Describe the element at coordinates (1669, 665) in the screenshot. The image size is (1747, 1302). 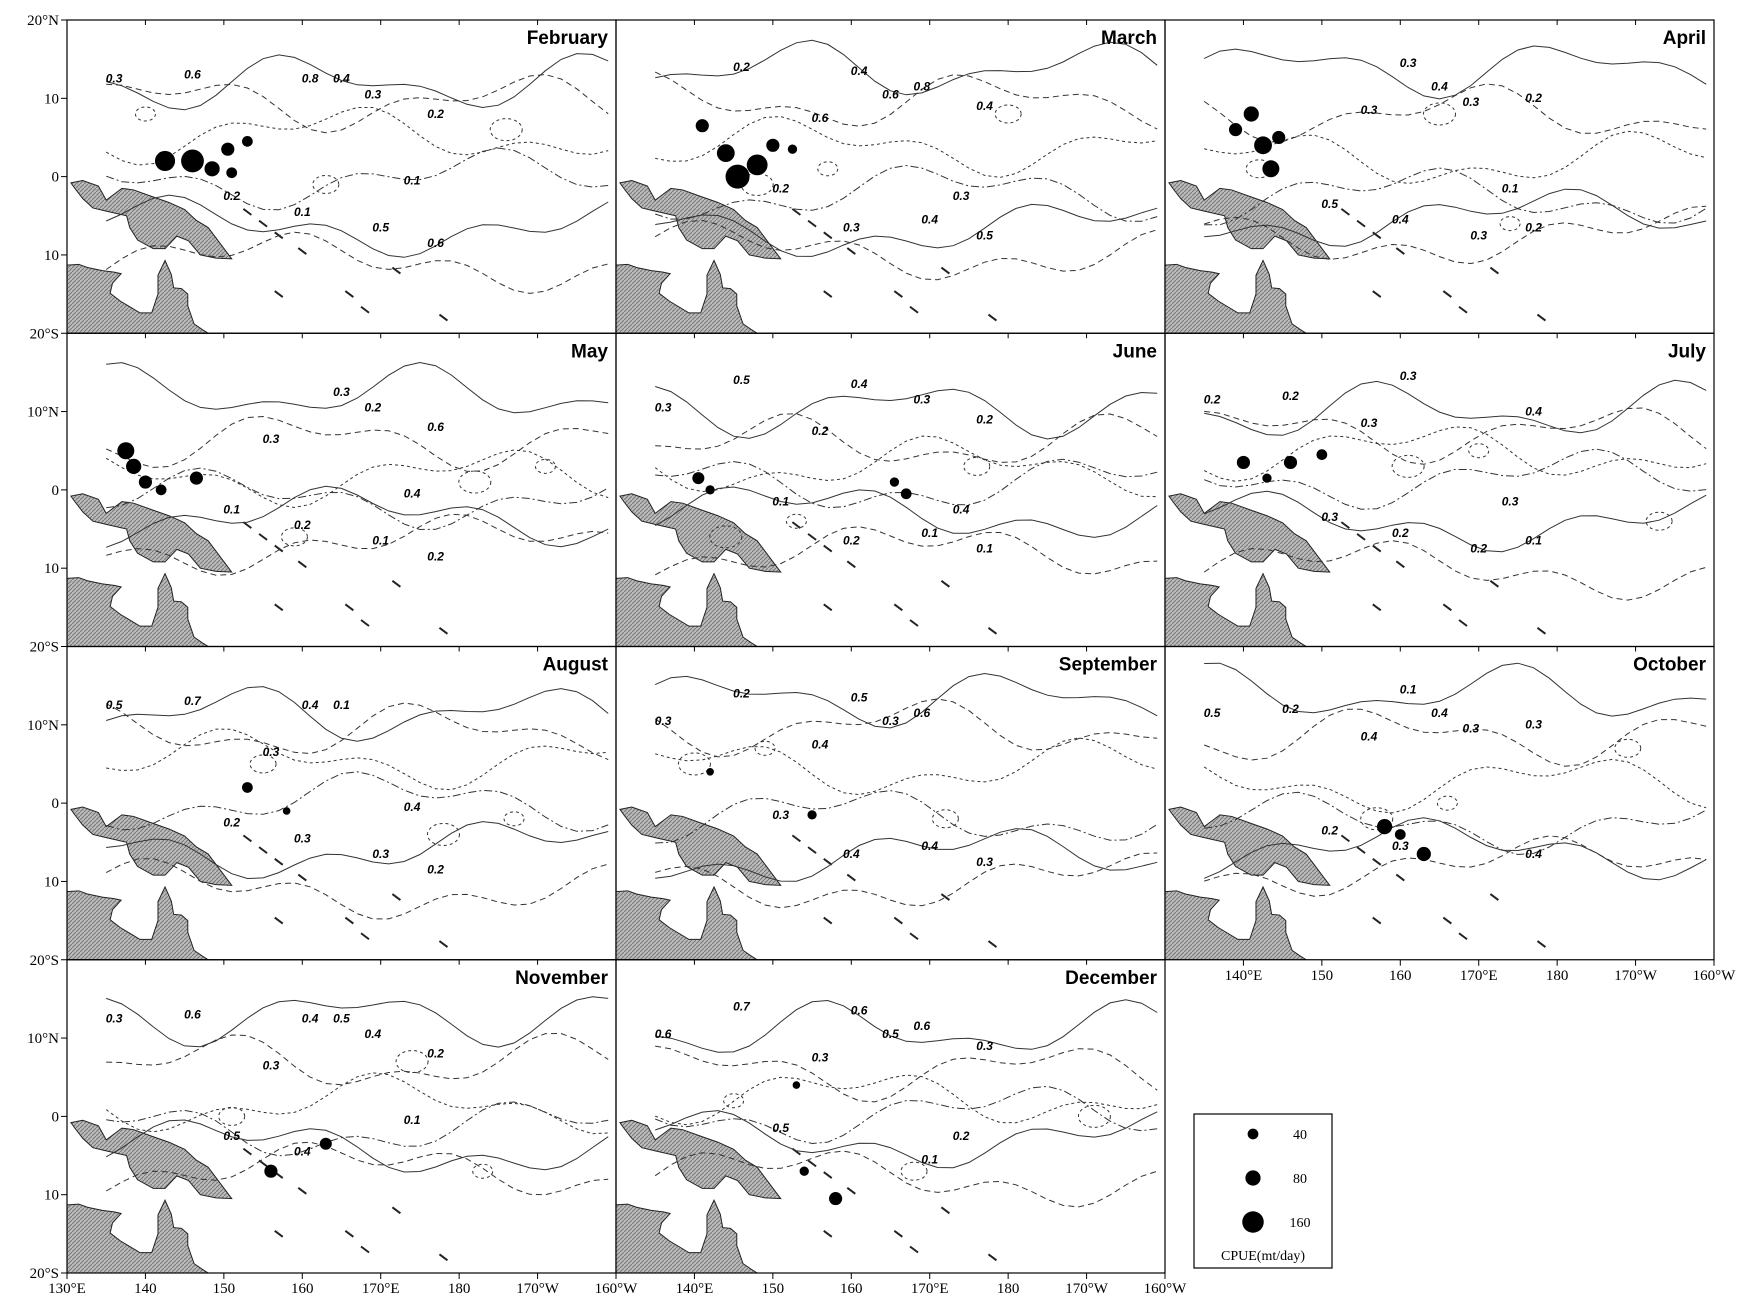
I see `month-title: October` at that location.